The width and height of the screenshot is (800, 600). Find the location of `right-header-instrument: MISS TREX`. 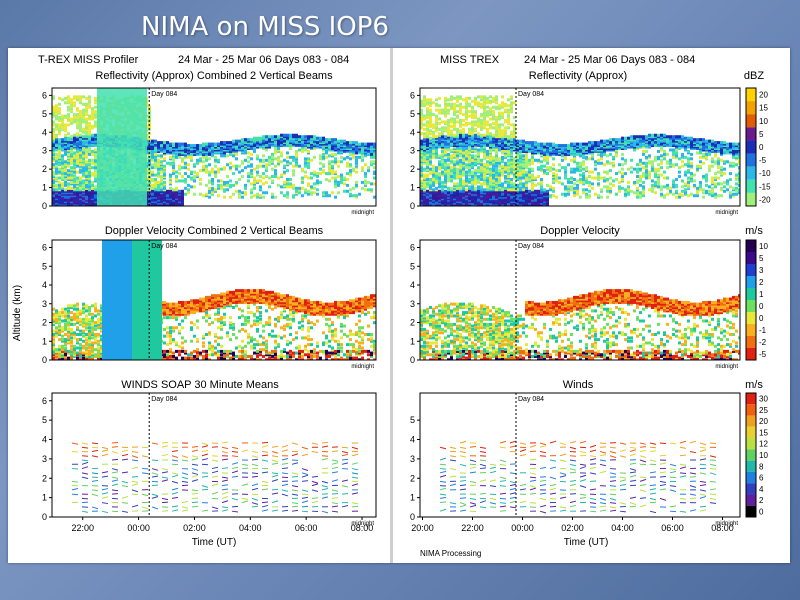

right-header-instrument: MISS TREX is located at coordinates (470, 60).